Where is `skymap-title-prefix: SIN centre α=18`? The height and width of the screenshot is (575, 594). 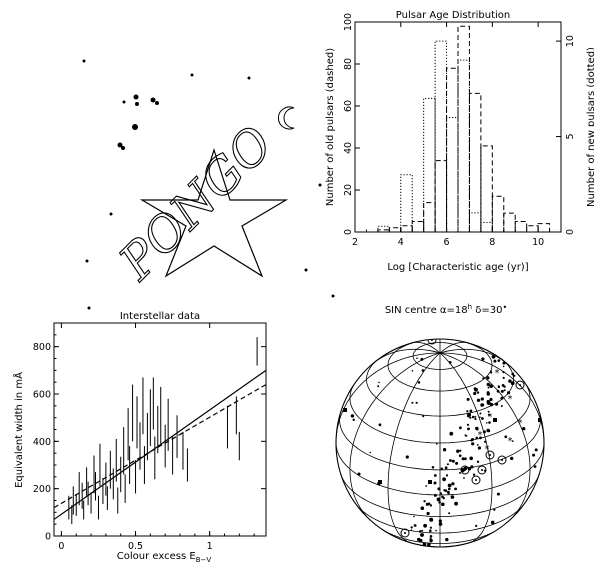 skymap-title-prefix: SIN centre α=18 is located at coordinates (426, 310).